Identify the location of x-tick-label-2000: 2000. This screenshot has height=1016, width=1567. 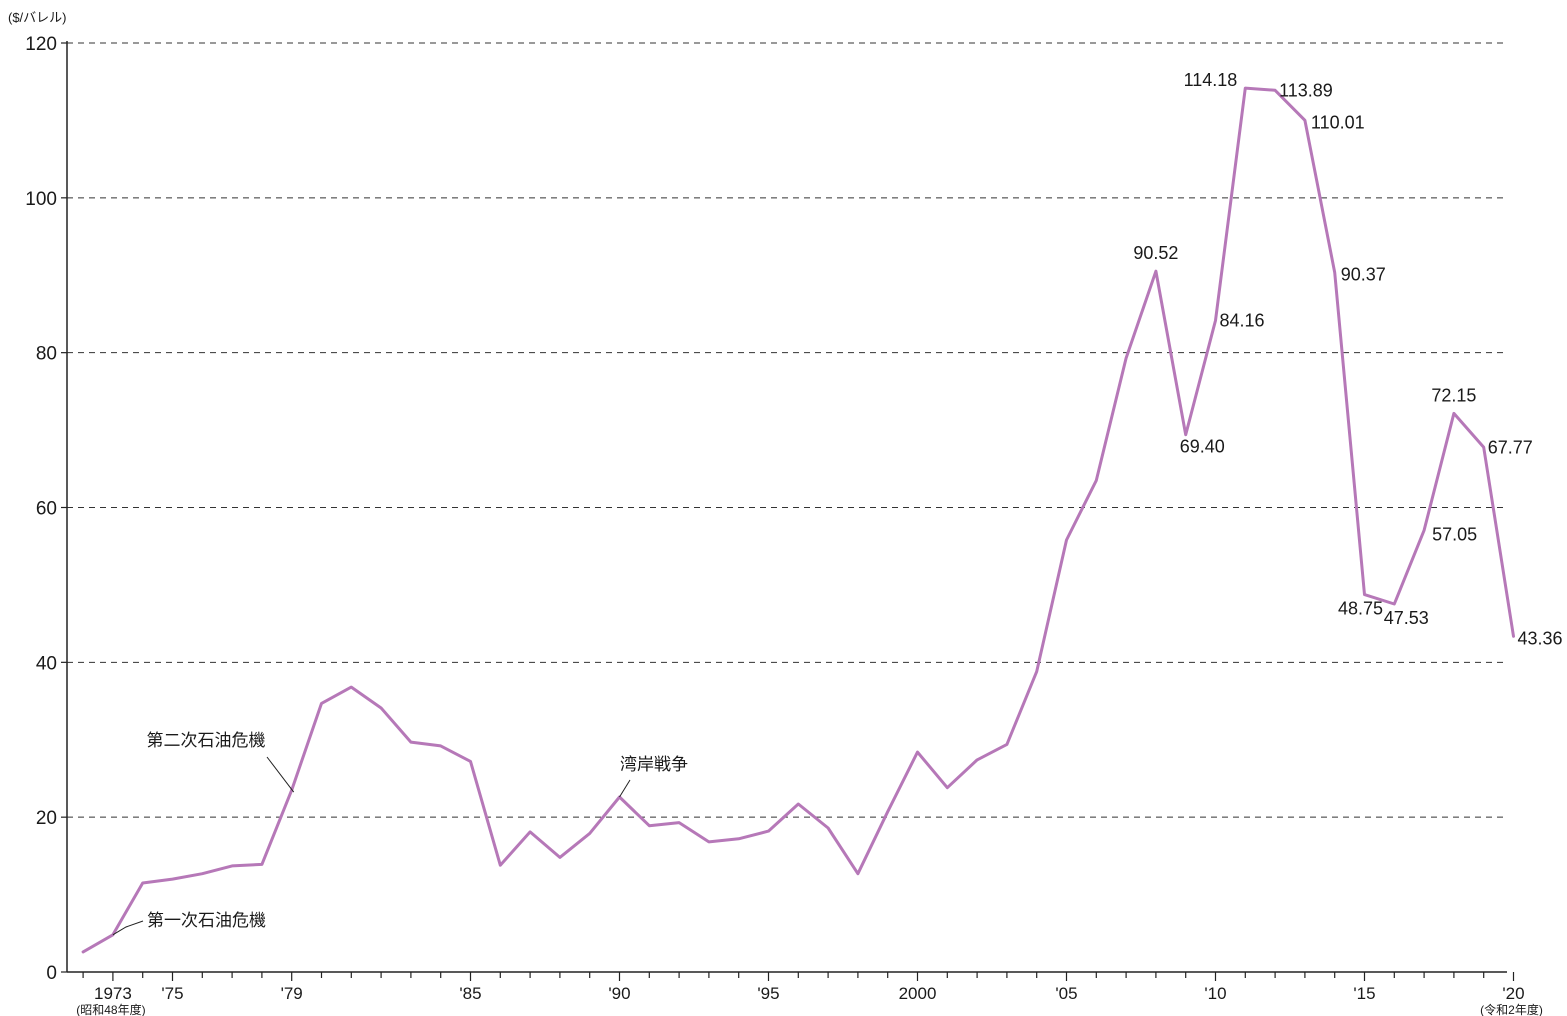
(918, 993).